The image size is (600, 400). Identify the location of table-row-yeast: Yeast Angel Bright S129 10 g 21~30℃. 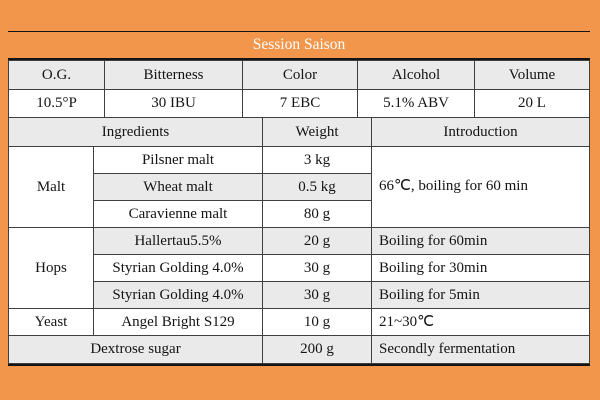
(299, 321).